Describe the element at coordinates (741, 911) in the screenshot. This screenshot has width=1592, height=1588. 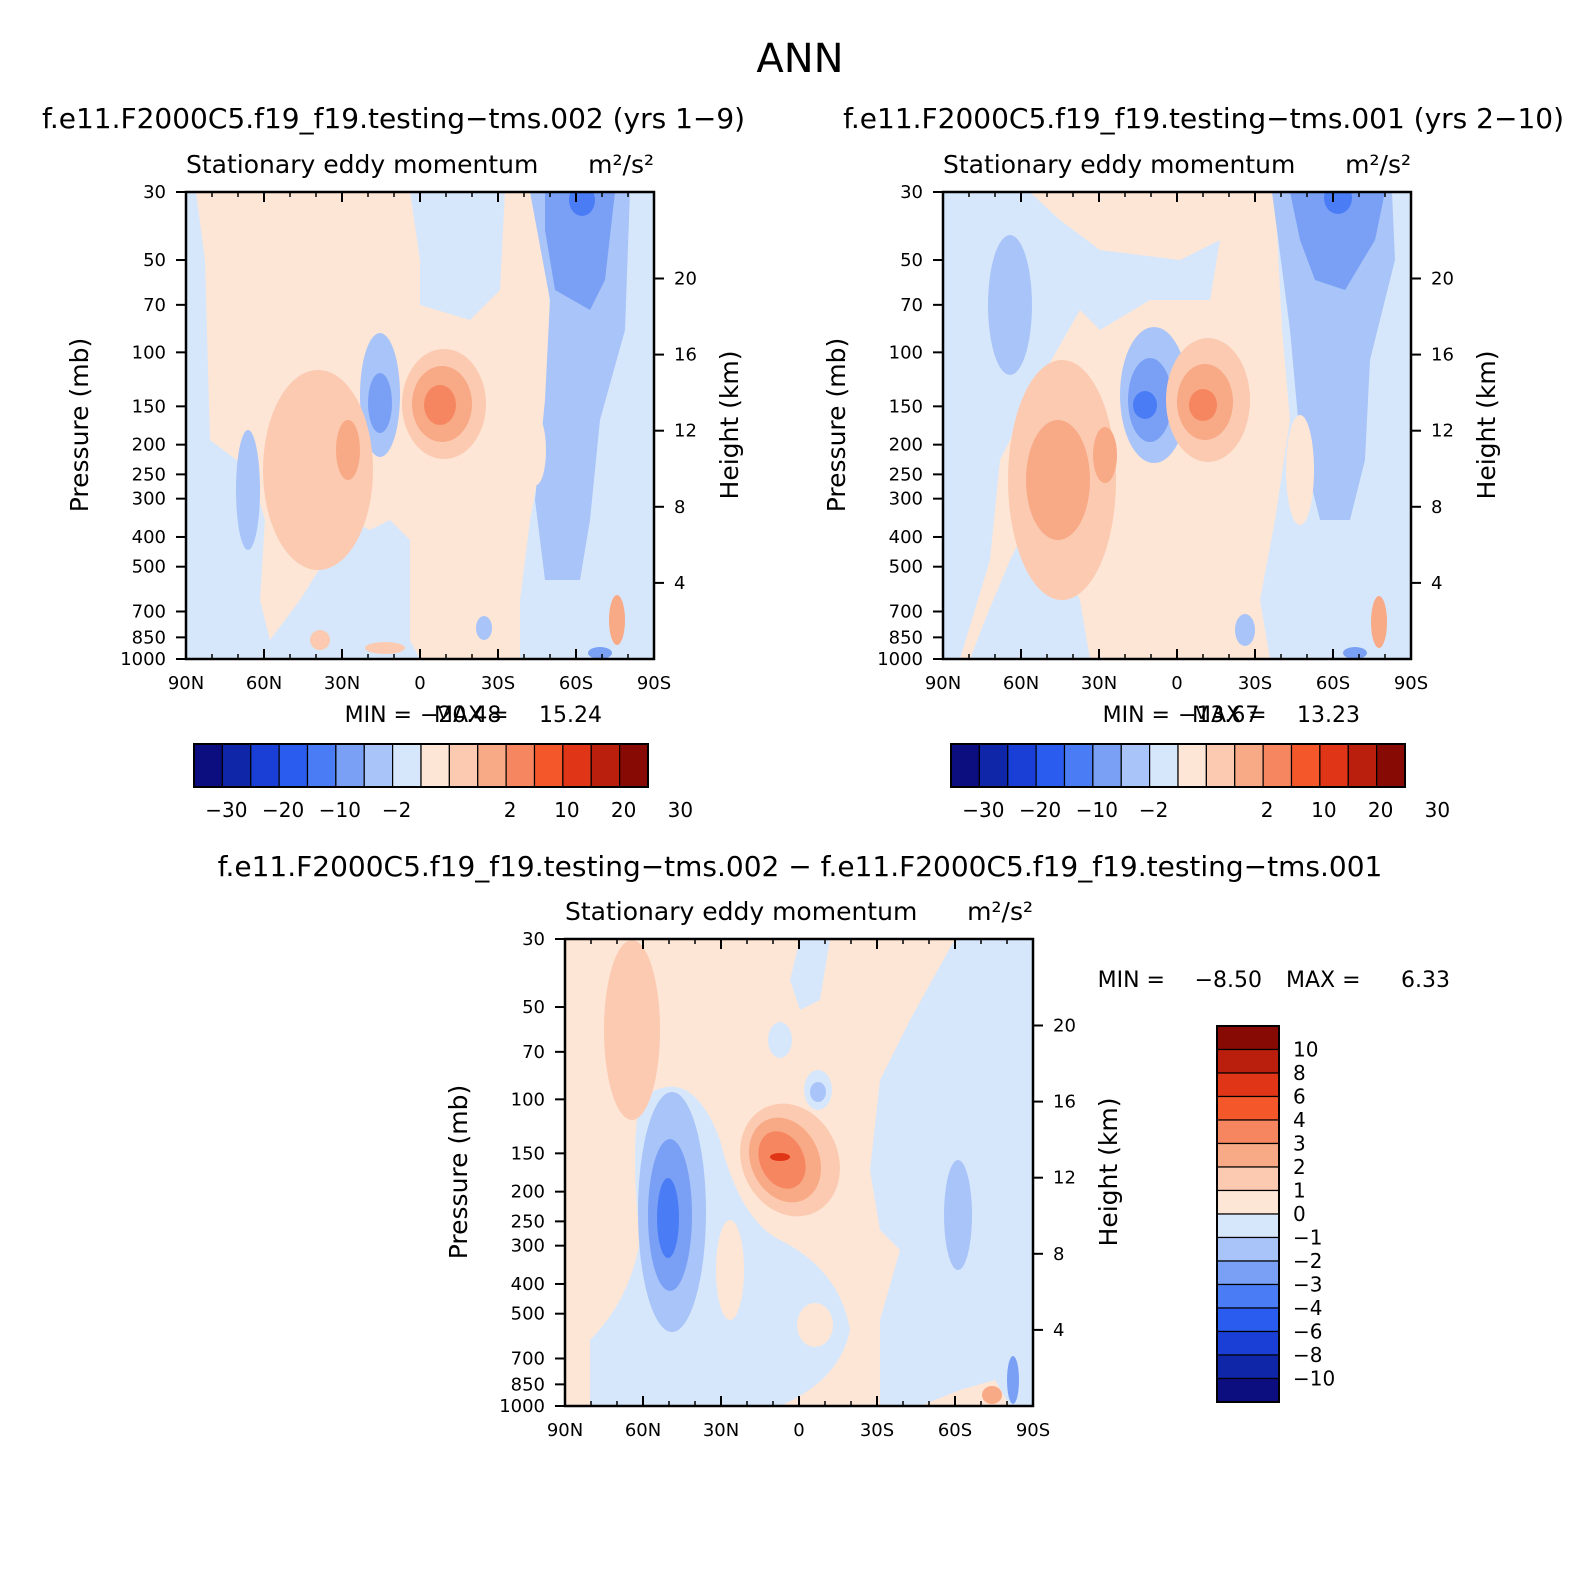
I see `panel-c-subtitle: Stationary eddy momentum` at that location.